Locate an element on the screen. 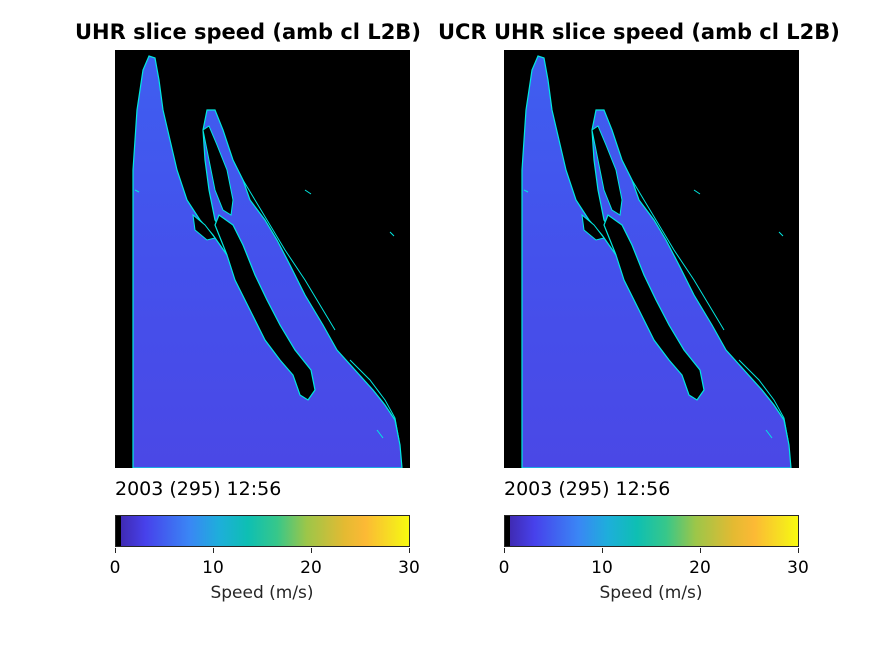  left-tick-label-30: 30 is located at coordinates (409, 568).